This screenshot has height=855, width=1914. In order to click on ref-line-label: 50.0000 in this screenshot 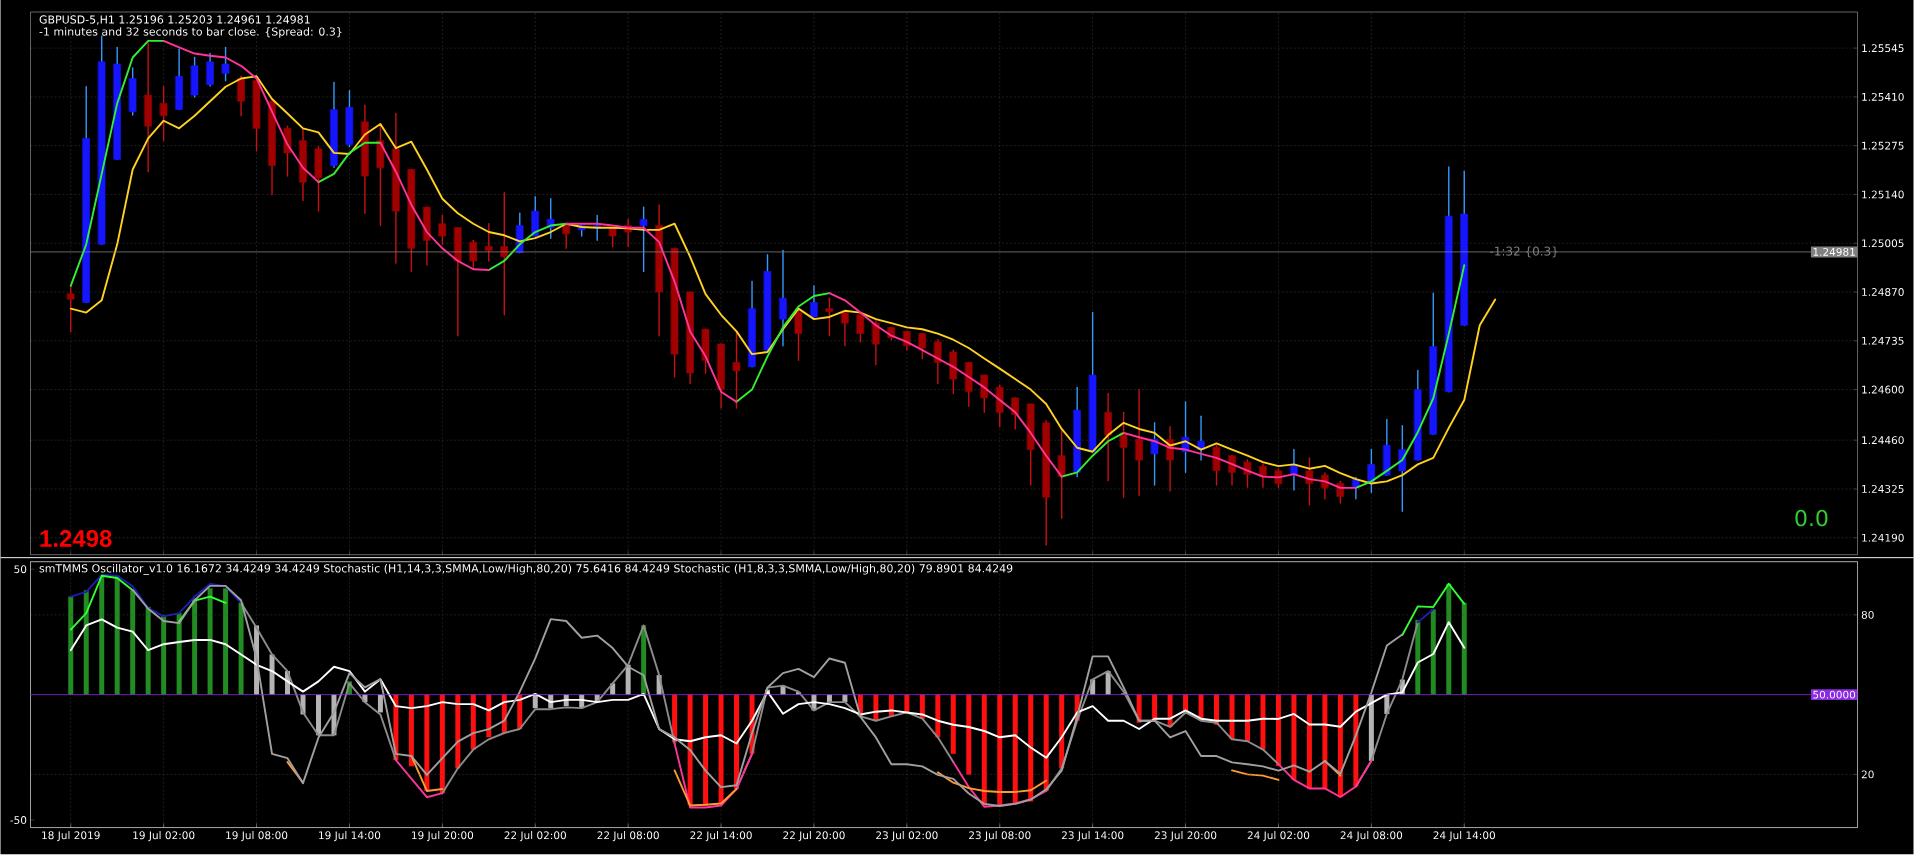, I will do `click(1834, 694)`.